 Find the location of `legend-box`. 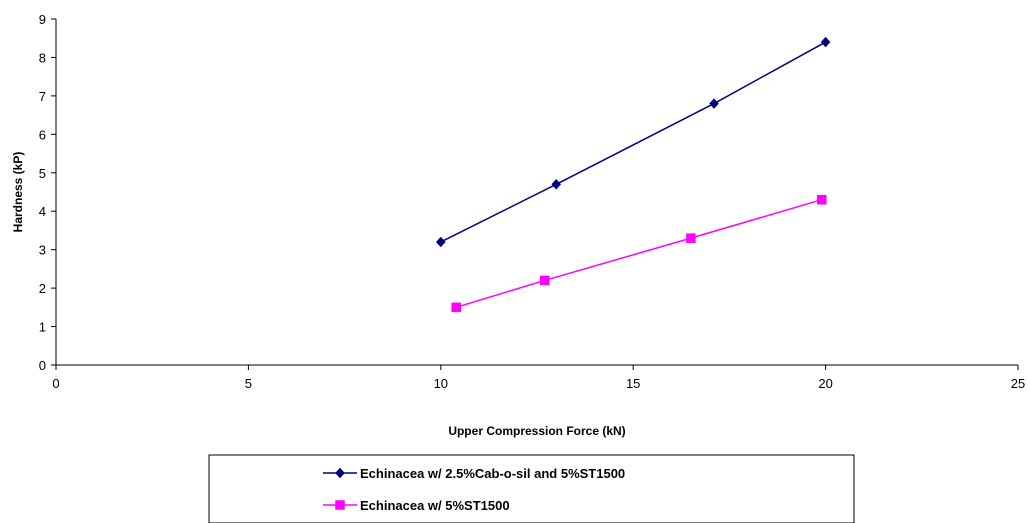

legend-box is located at coordinates (531, 488).